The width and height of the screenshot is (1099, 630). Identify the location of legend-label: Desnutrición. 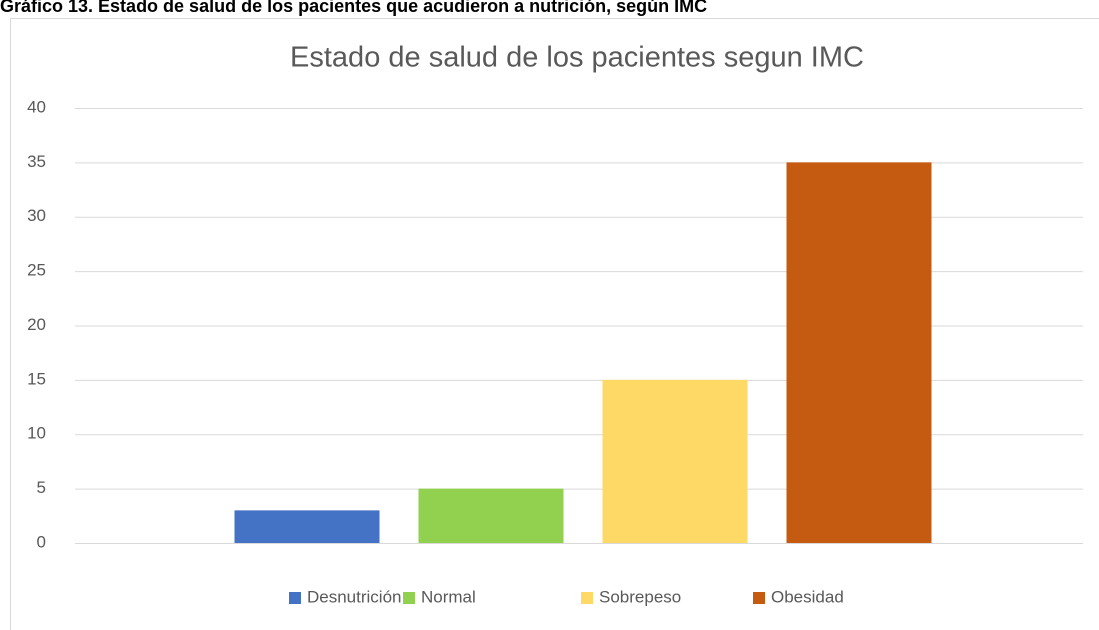
(354, 596).